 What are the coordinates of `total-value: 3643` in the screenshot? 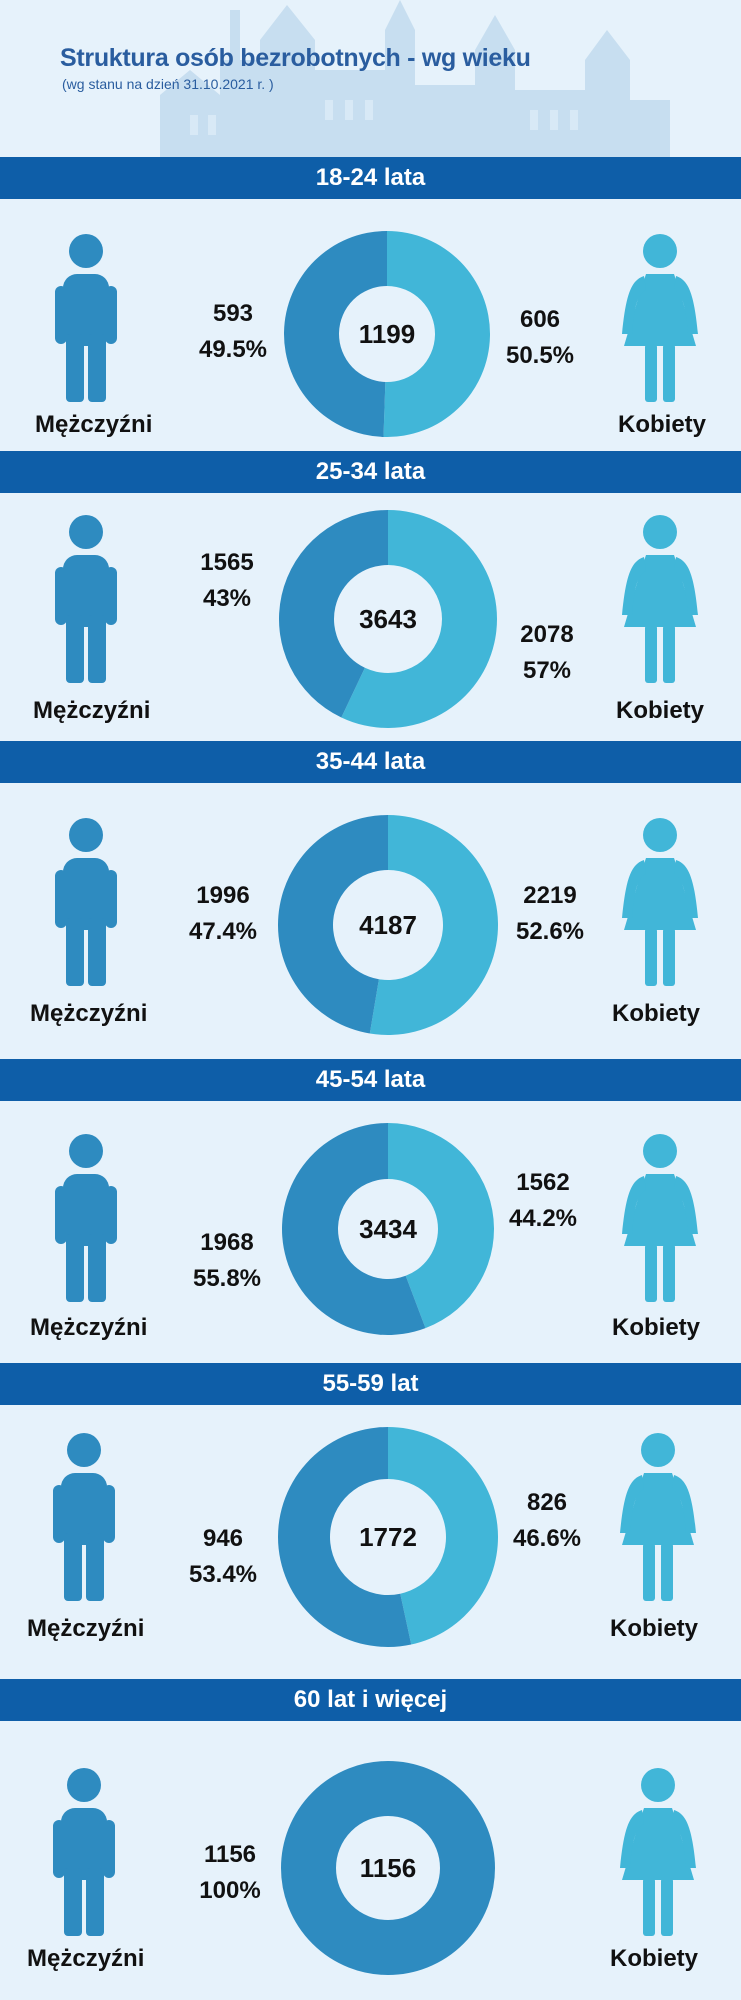 It's located at (388, 619).